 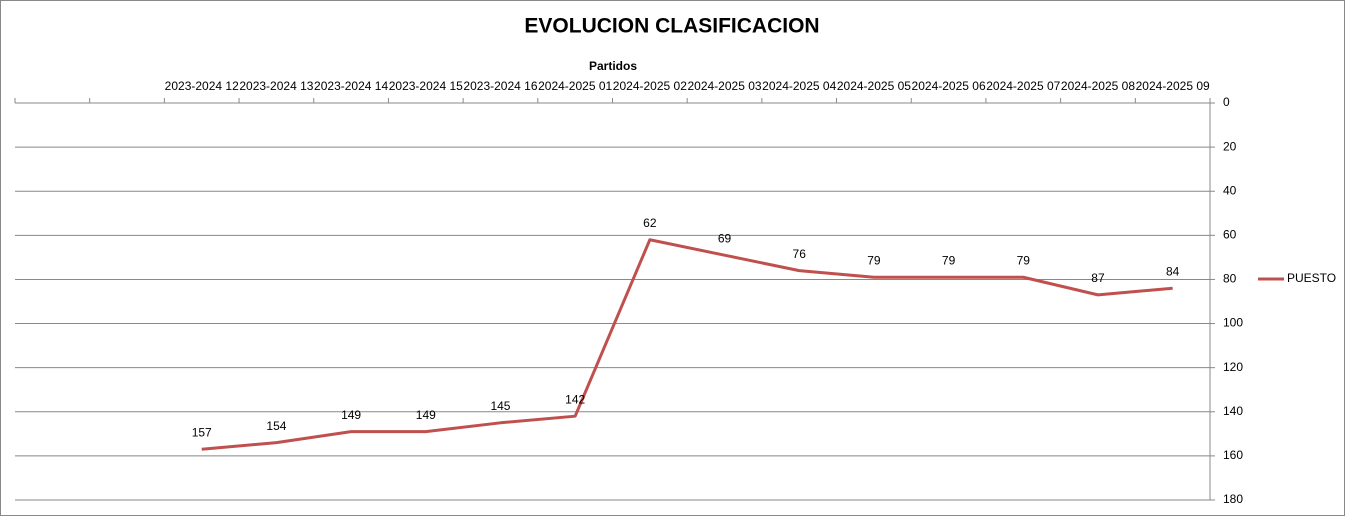 What do you see at coordinates (1023, 86) in the screenshot?
I see `x-tick-label: 2024-2025 07` at bounding box center [1023, 86].